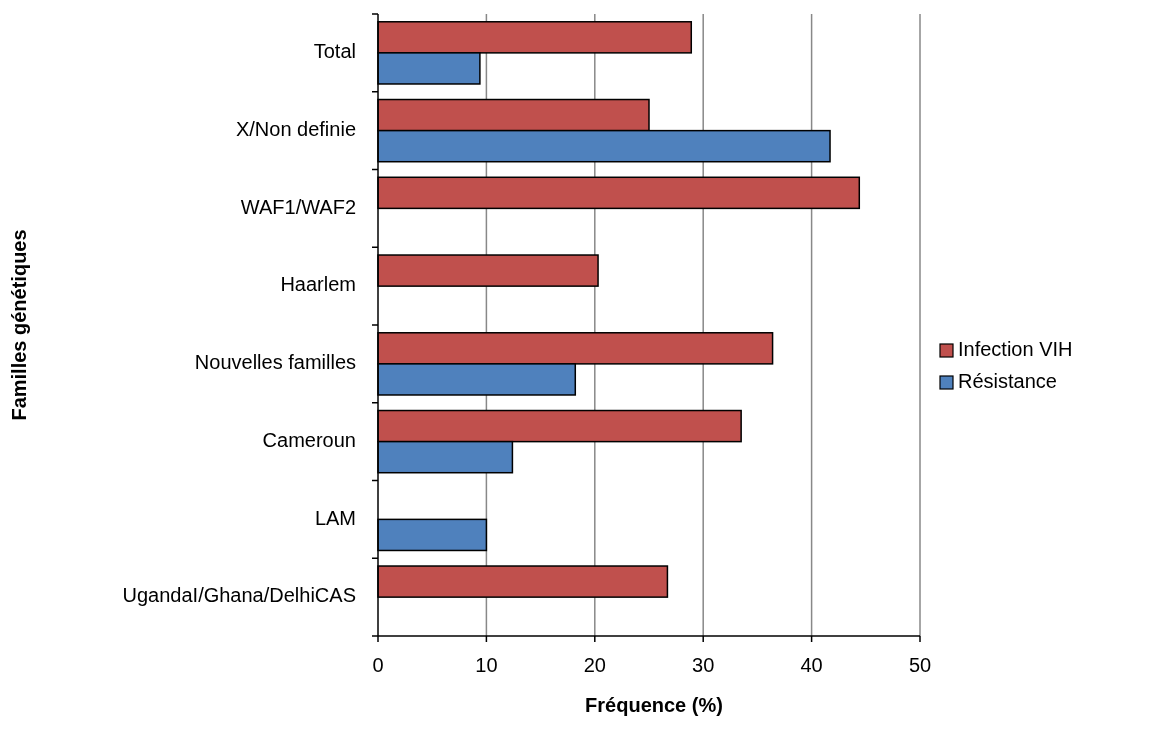  What do you see at coordinates (239, 595) in the screenshot?
I see `y-tick-label: UgandaI/Ghana/DelhiCAS` at bounding box center [239, 595].